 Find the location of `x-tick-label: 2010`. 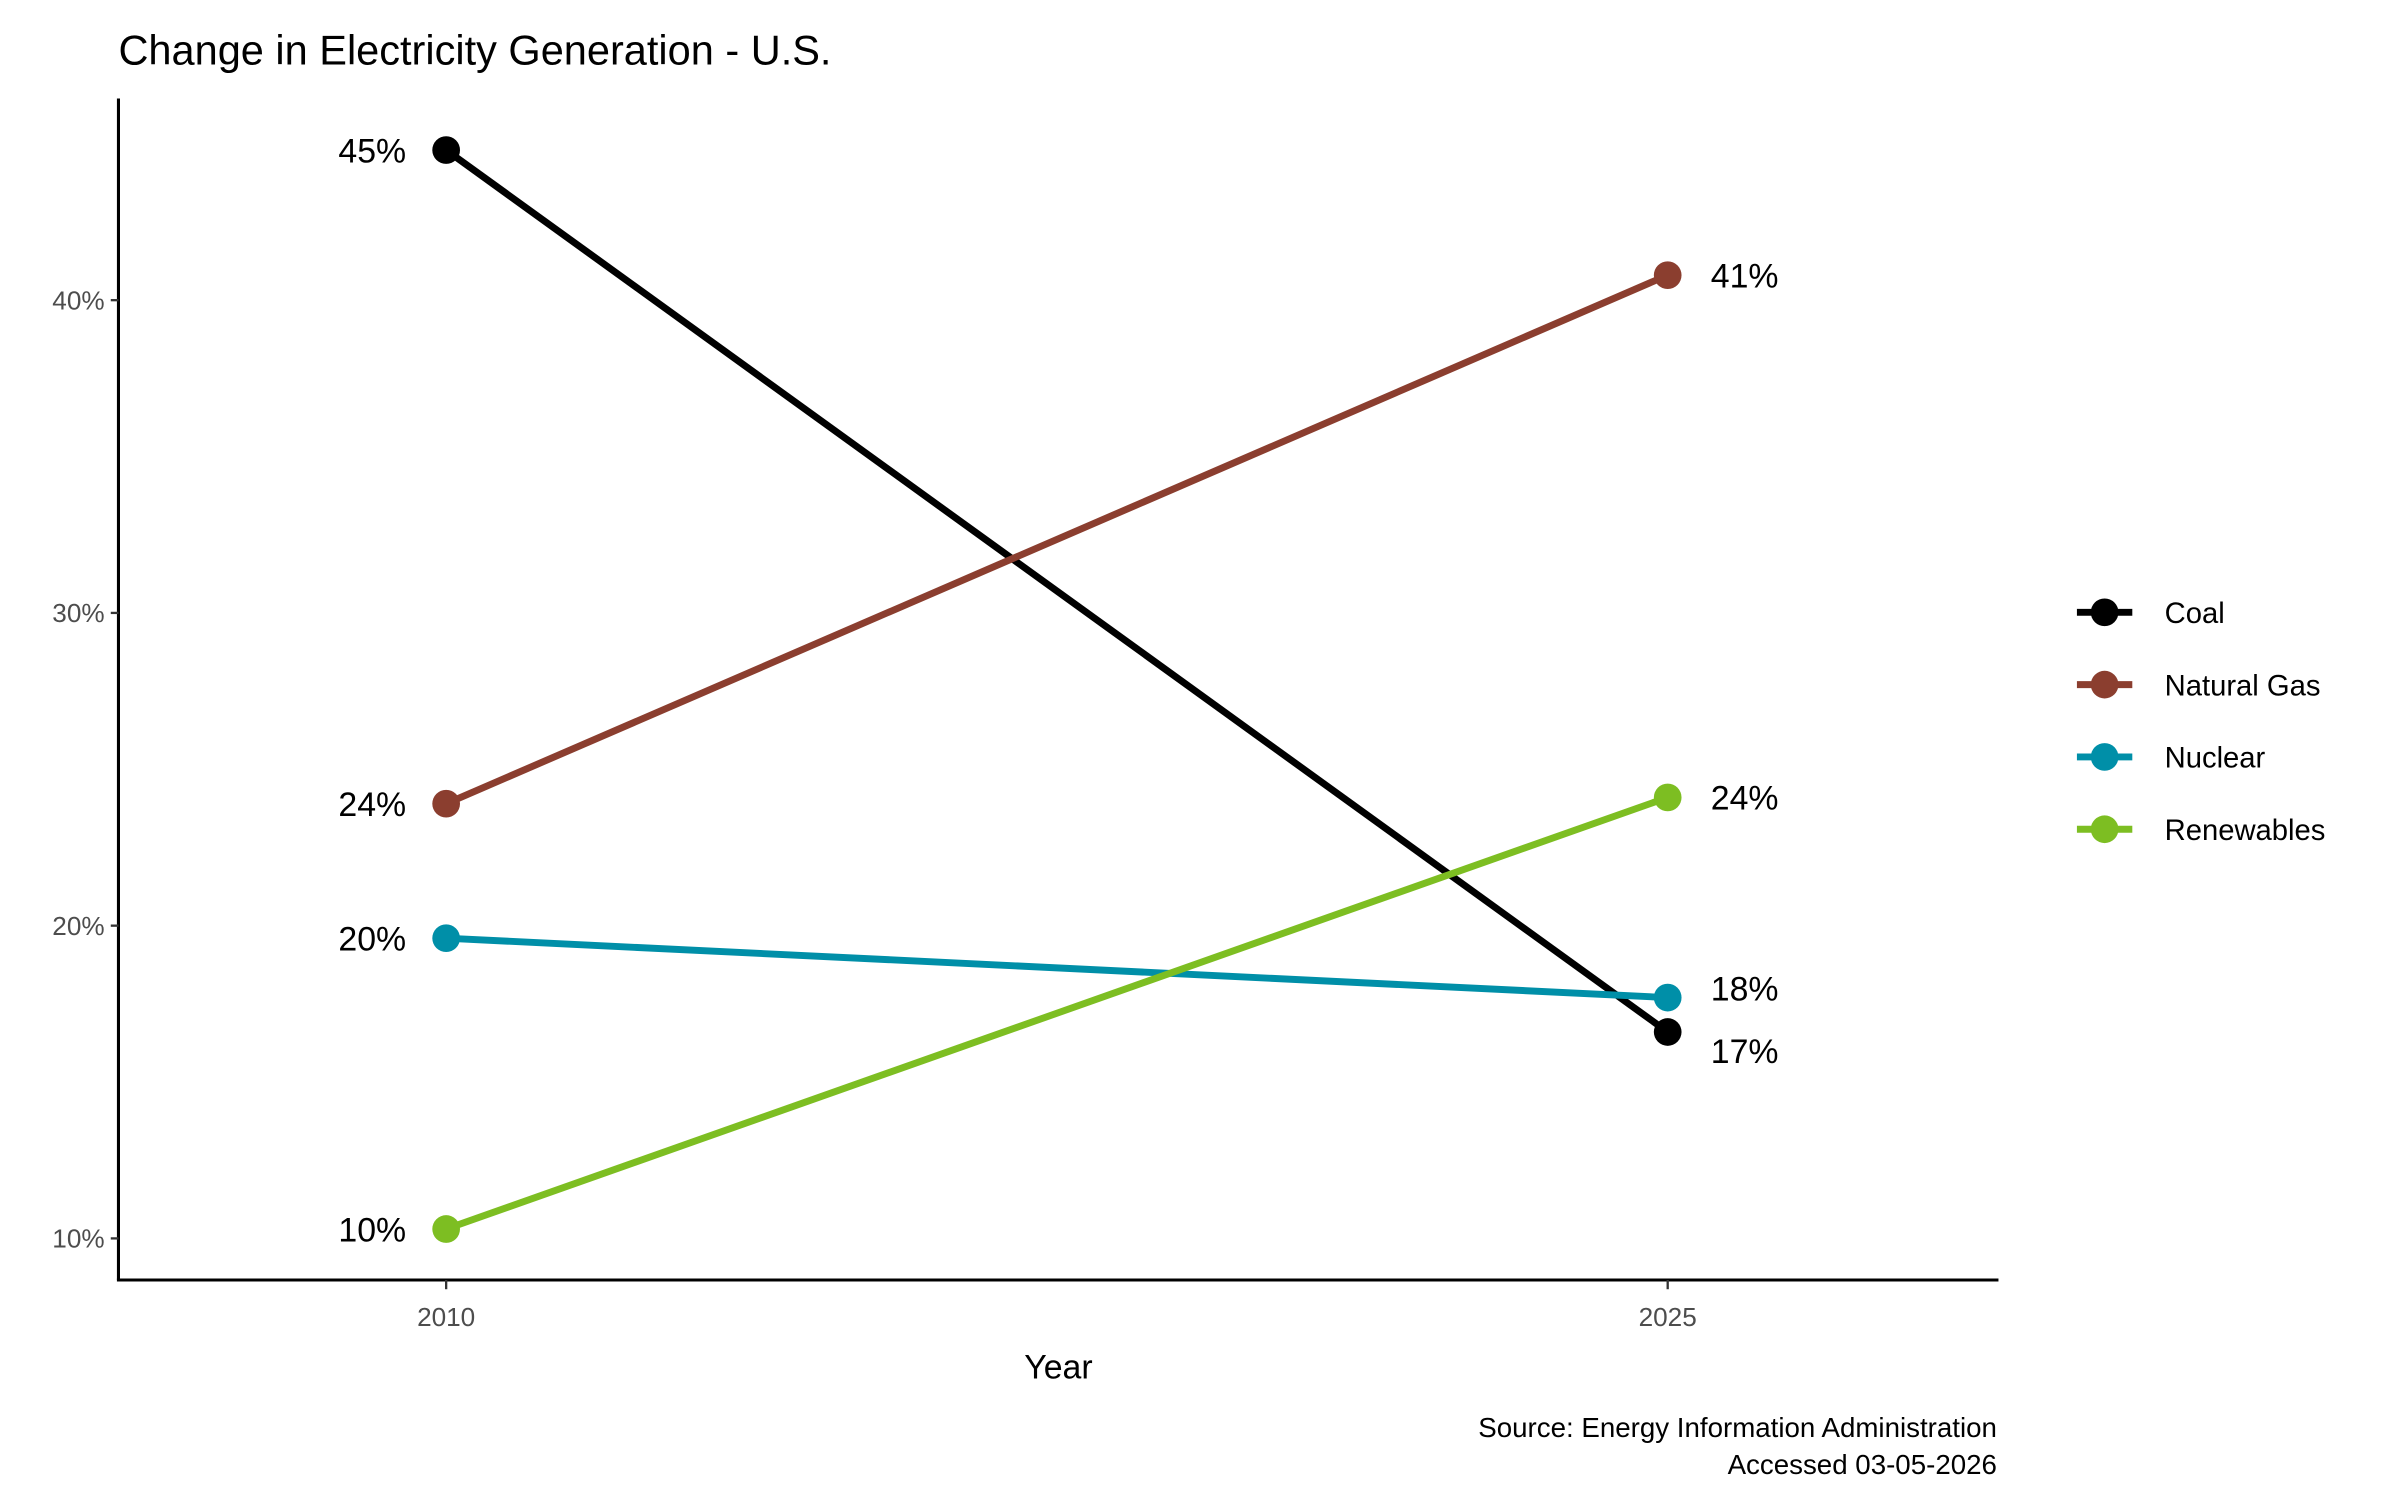

x-tick-label: 2010 is located at coordinates (446, 1317).